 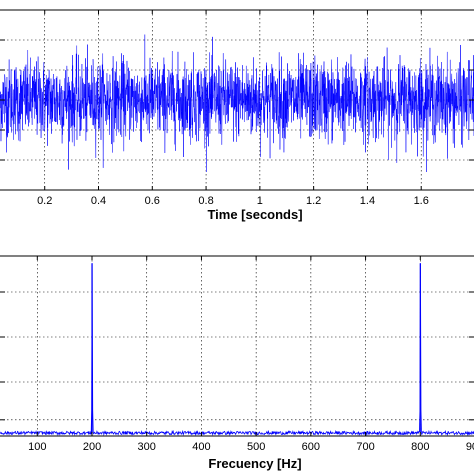 I want to click on bottom-tick-label: 900, so click(x=470, y=447).